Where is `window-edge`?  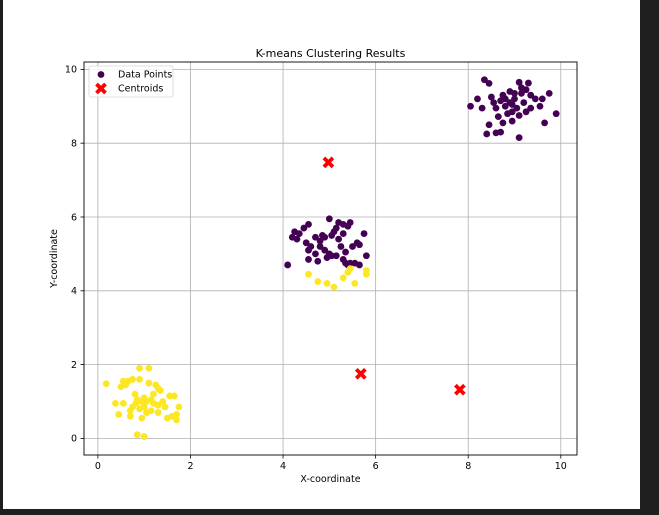
window-edge is located at coordinates (649, 257).